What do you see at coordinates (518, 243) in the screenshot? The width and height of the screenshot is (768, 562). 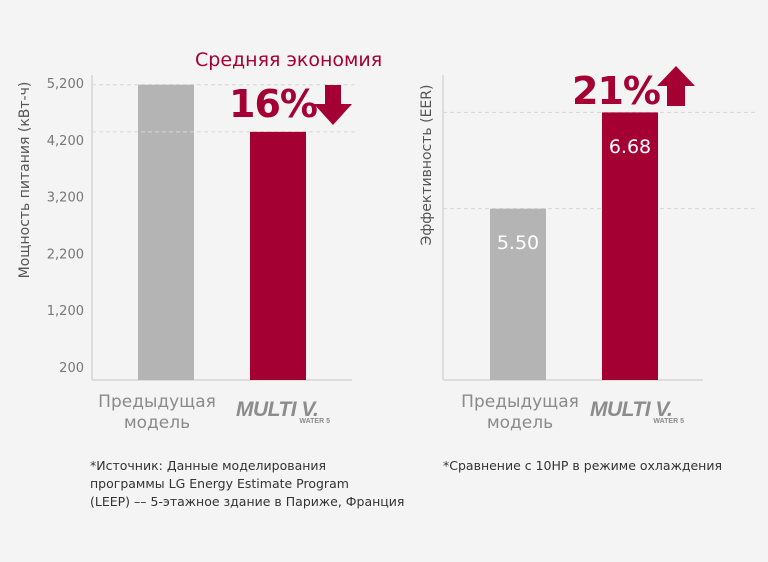 I see `data-label-previous: 5.50` at bounding box center [518, 243].